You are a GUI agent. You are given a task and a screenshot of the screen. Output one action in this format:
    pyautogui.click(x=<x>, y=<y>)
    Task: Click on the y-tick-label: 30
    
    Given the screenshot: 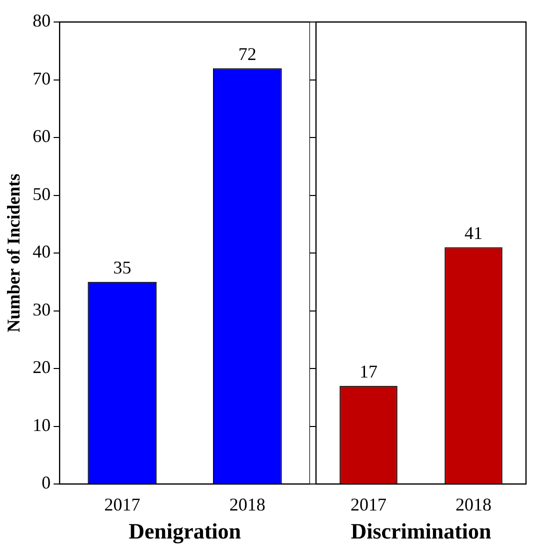 What is the action you would take?
    pyautogui.click(x=41, y=309)
    